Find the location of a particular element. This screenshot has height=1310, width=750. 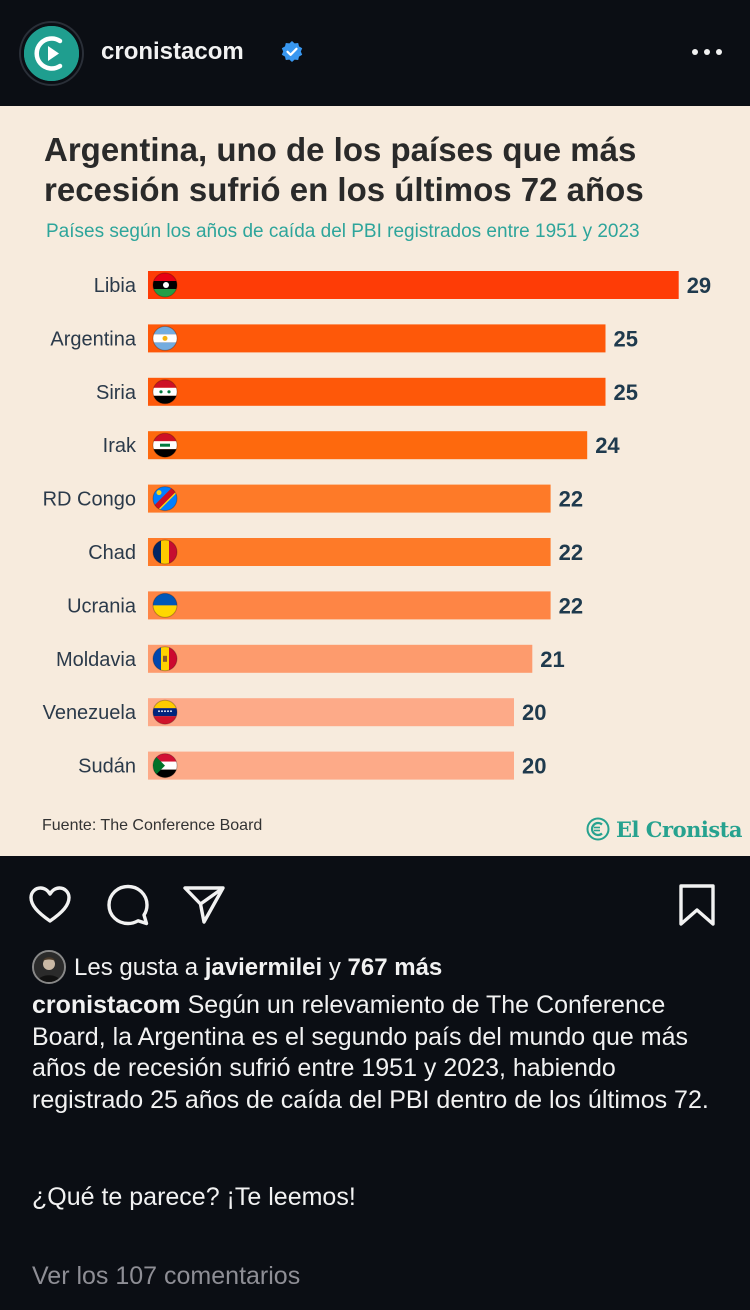

liker-username: javiermilei is located at coordinates (263, 967).